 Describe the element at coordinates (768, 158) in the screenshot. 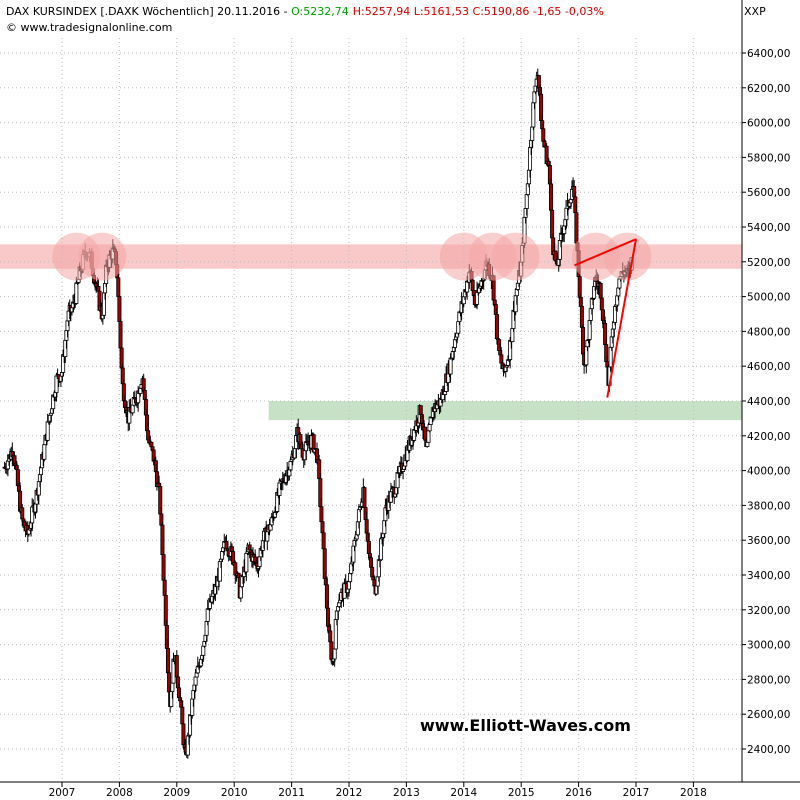

I see `y-tick-label: 5800,00` at that location.